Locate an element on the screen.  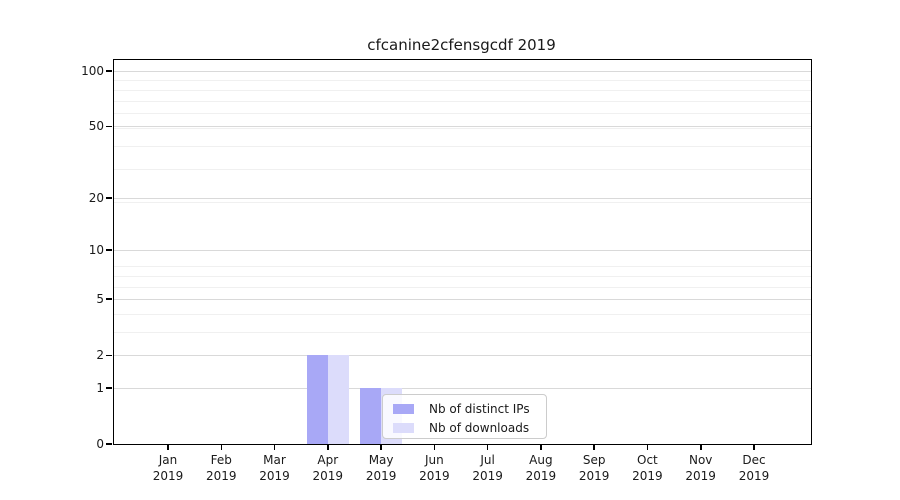
y-tick-label: 50 is located at coordinates (96, 126).